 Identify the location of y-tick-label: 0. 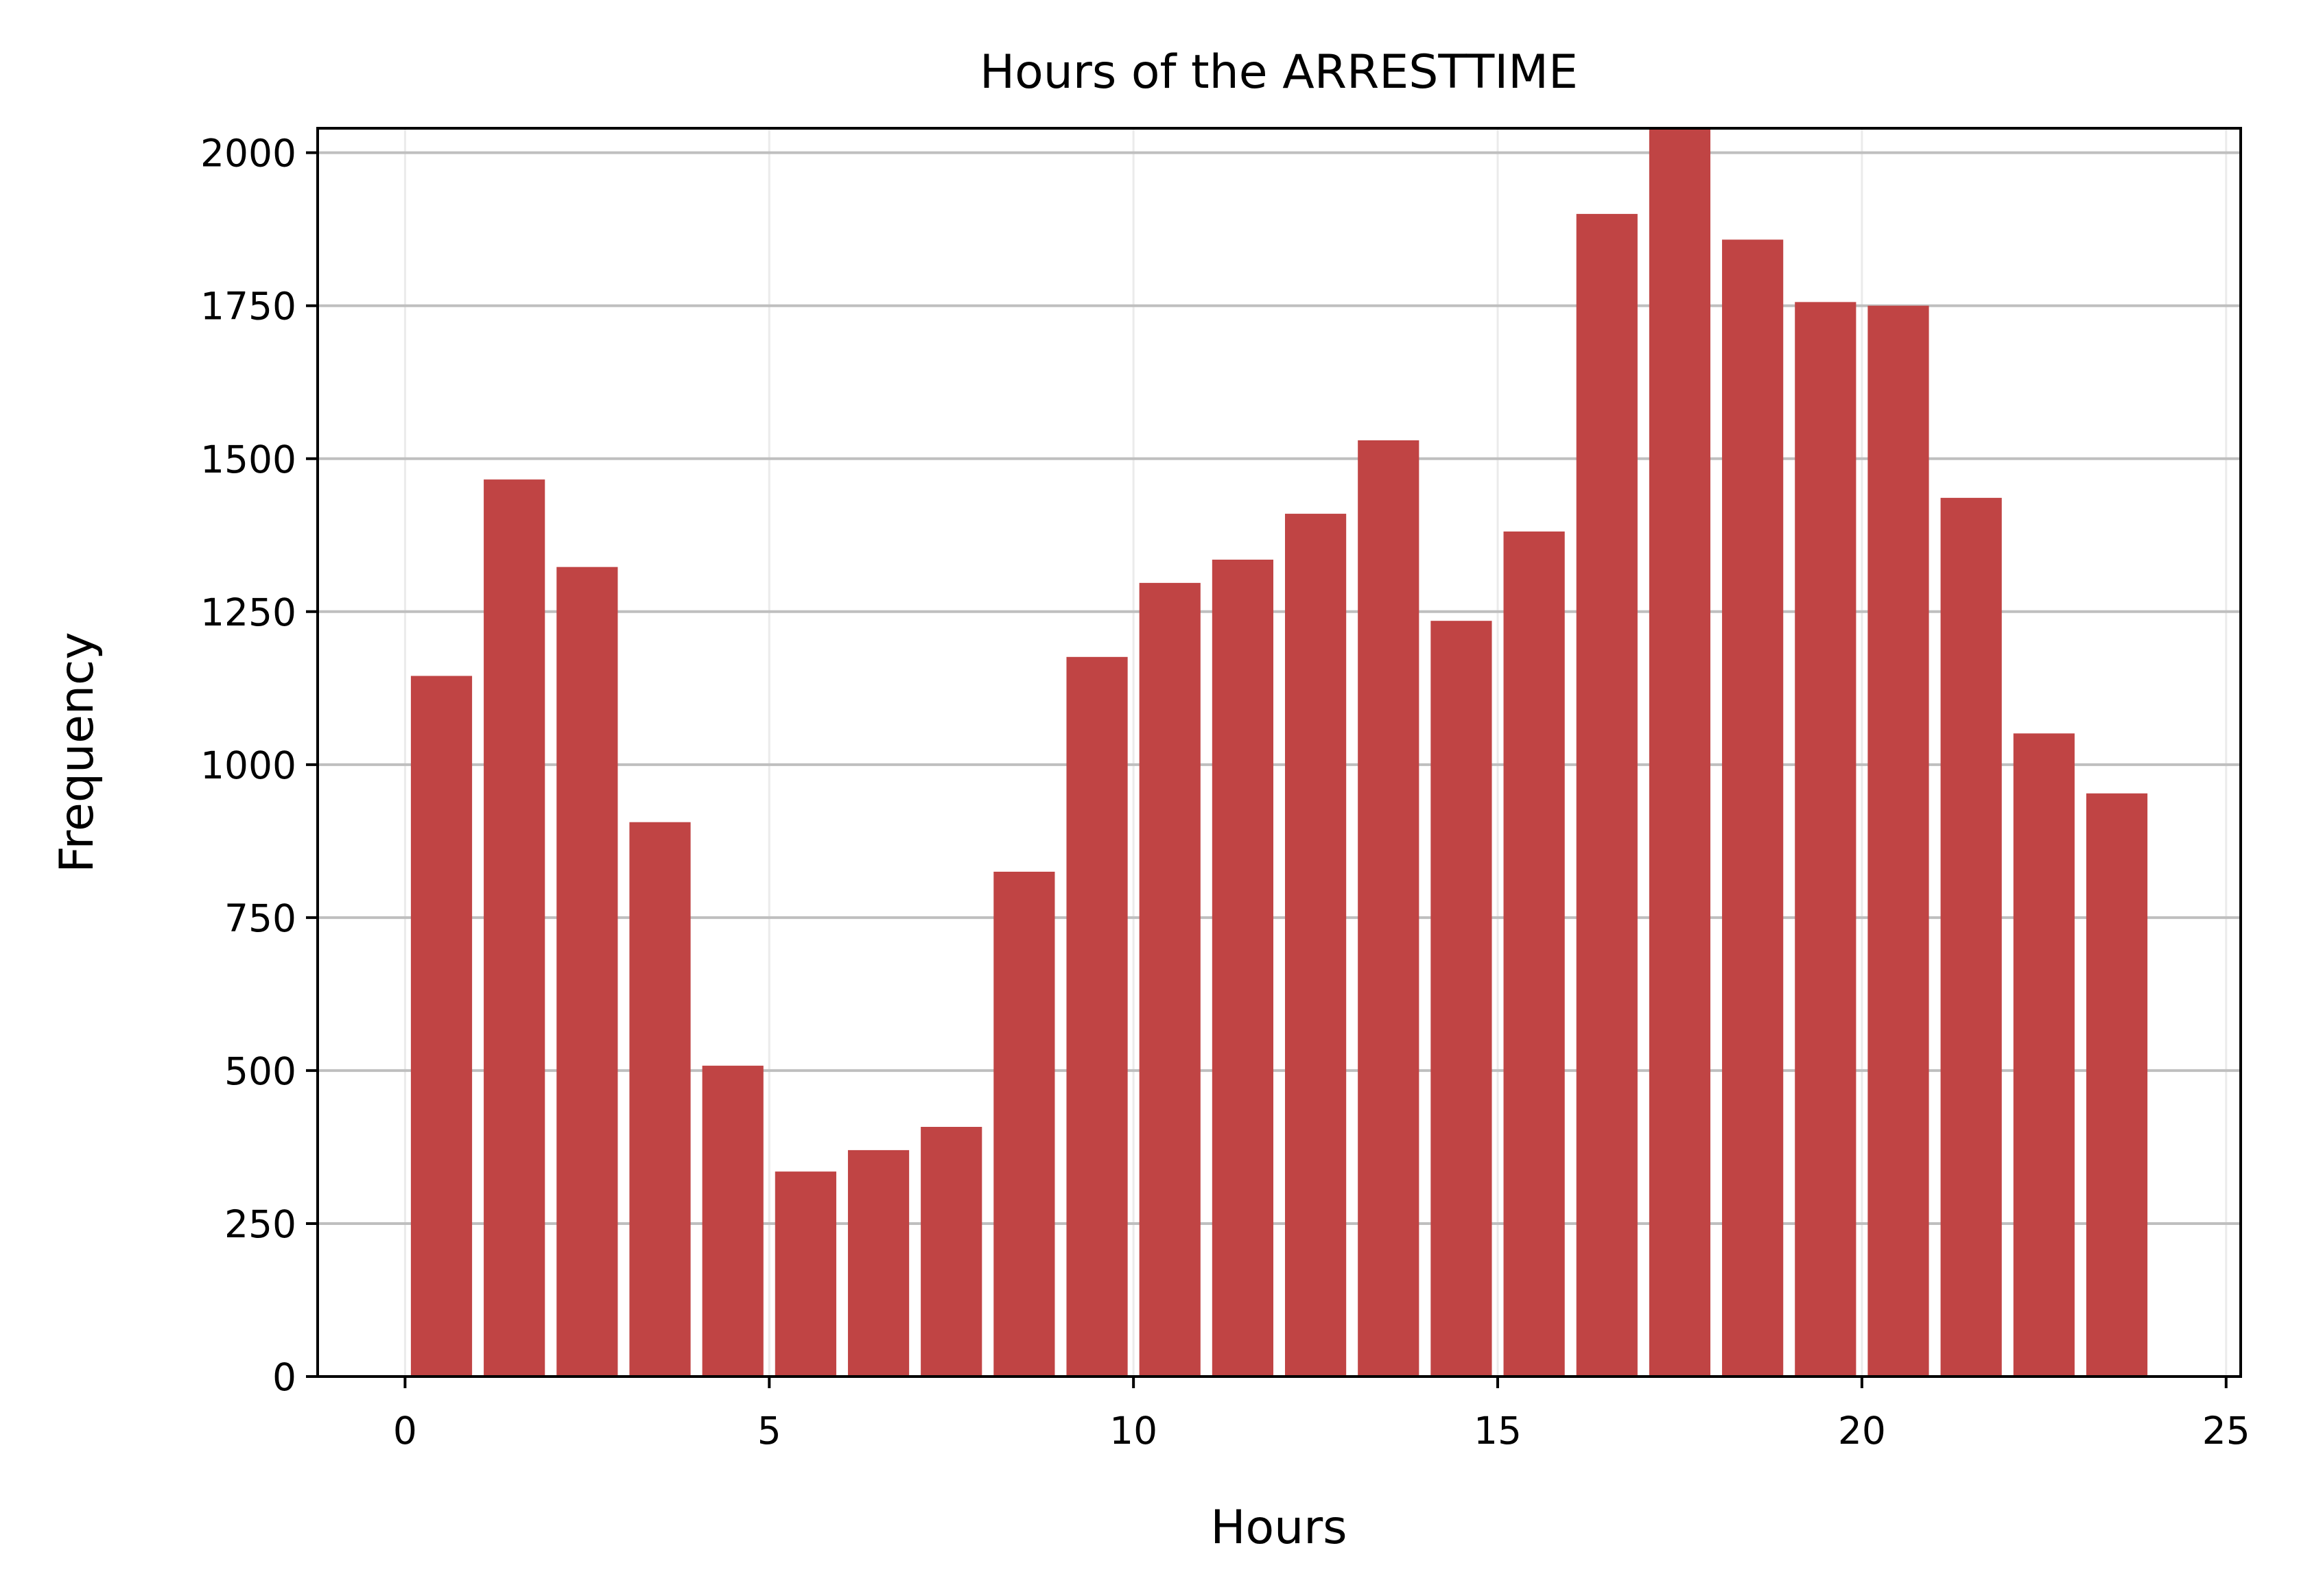
(284, 1377).